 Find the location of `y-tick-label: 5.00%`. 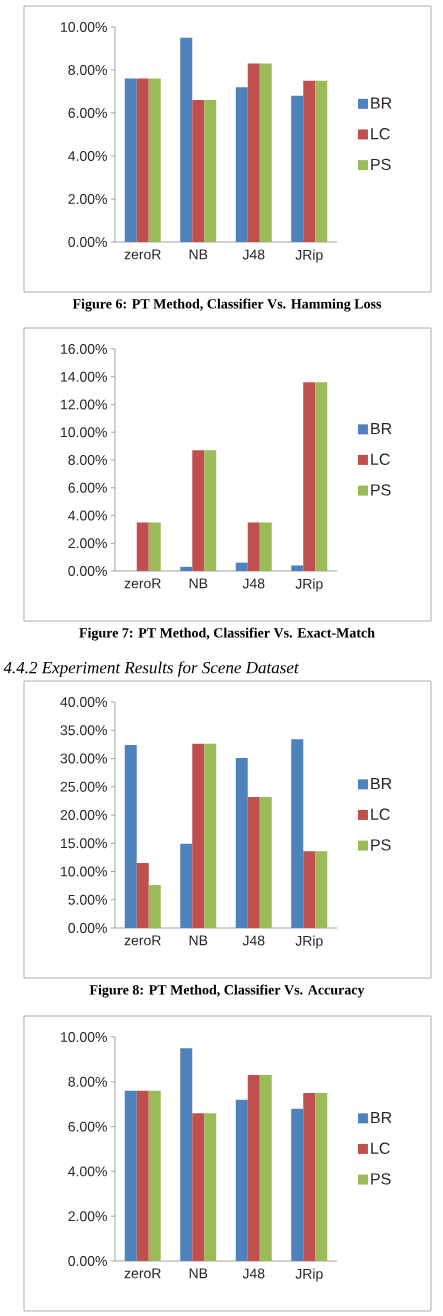

y-tick-label: 5.00% is located at coordinates (87, 899).